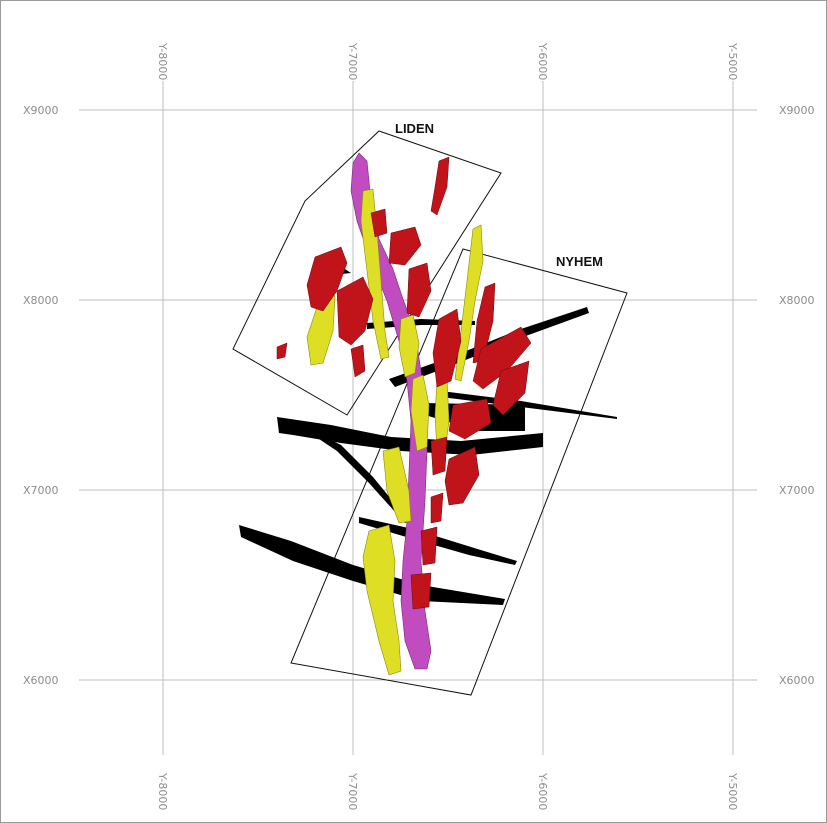 The image size is (827, 823). I want to click on tick-top-y-7000: Y-7000, so click(352, 61).